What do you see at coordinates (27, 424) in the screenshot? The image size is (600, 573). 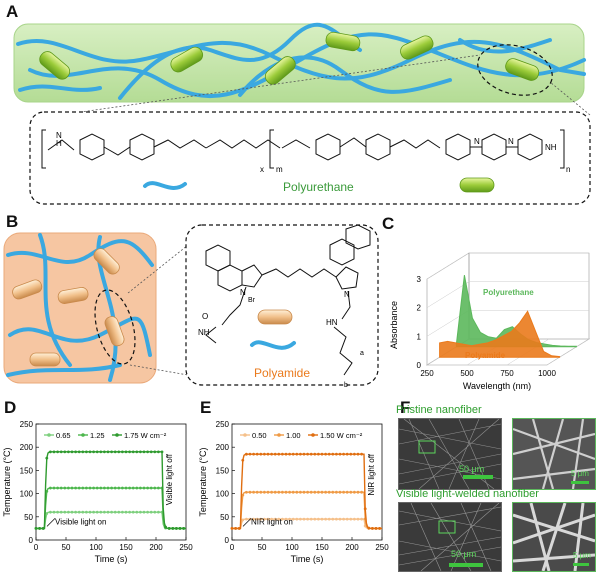 I see `chart-d-ytick: 250` at bounding box center [27, 424].